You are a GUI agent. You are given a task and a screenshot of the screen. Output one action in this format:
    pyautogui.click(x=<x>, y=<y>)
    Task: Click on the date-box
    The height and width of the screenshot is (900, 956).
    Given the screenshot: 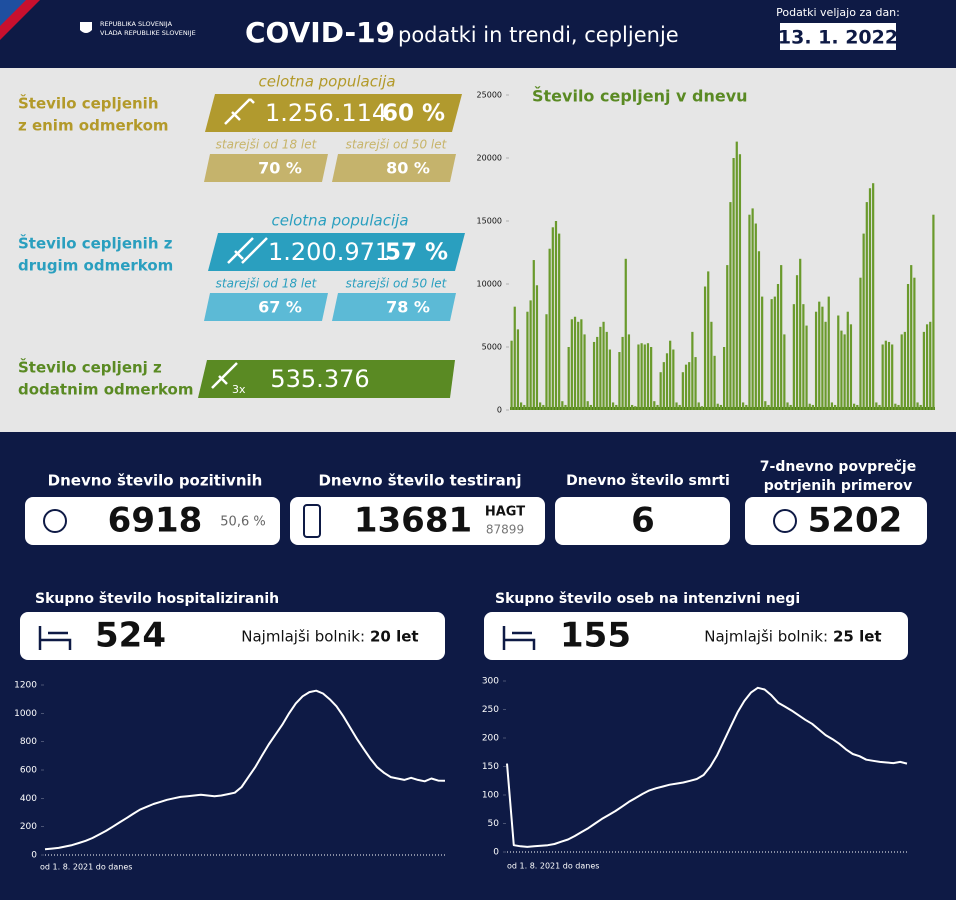 What is the action you would take?
    pyautogui.click(x=838, y=36)
    